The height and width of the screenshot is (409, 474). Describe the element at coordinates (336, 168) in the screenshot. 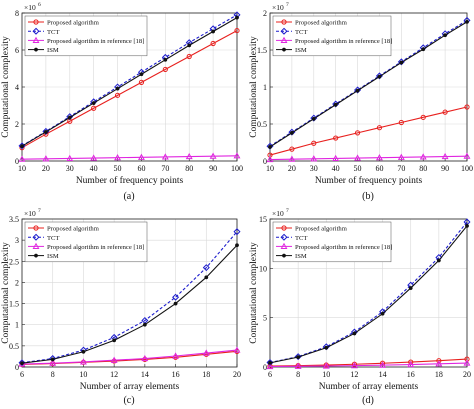

I see `x-tick-label: 40` at that location.